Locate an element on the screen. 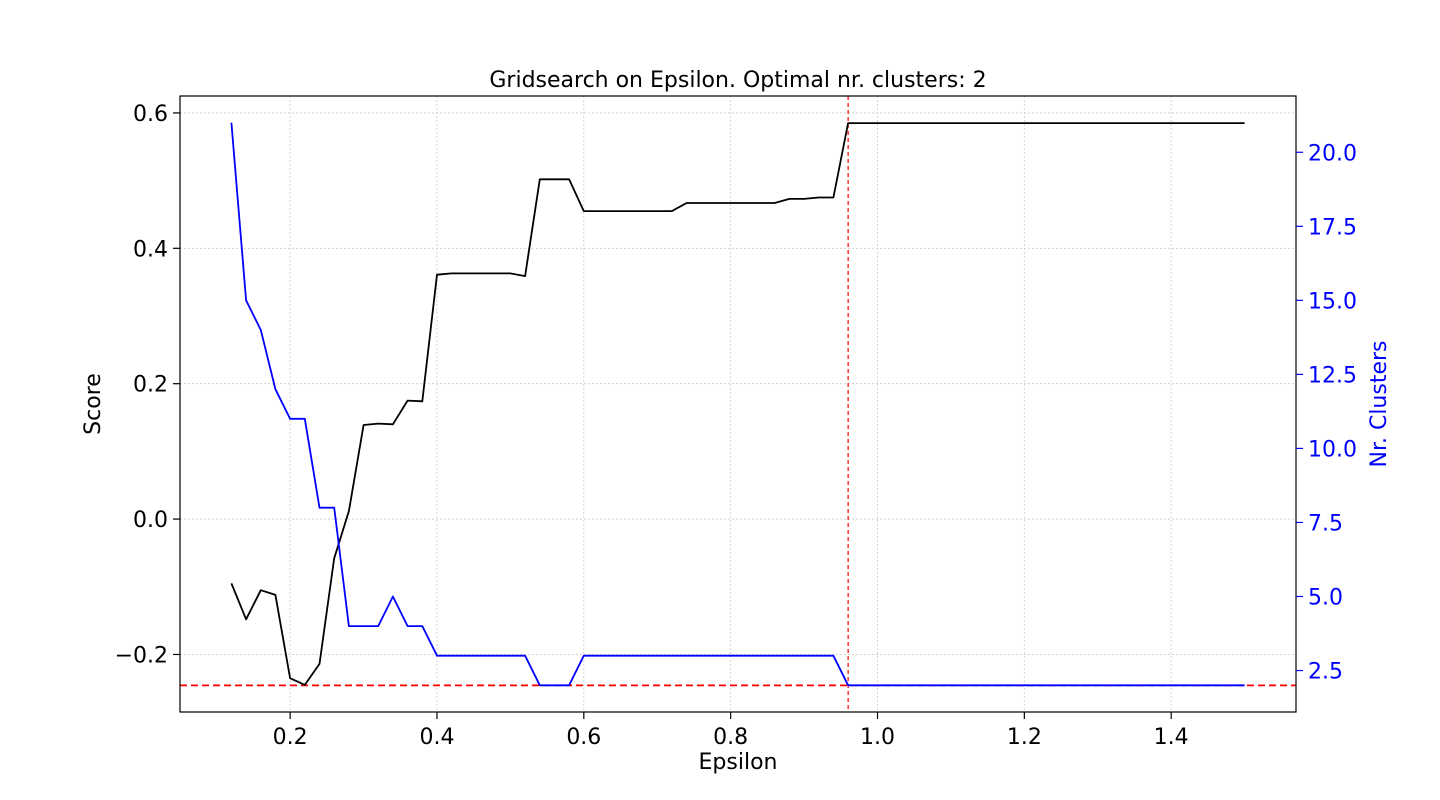 This screenshot has width=1440, height=800. y-tick-label: −0.2 is located at coordinates (141, 655).